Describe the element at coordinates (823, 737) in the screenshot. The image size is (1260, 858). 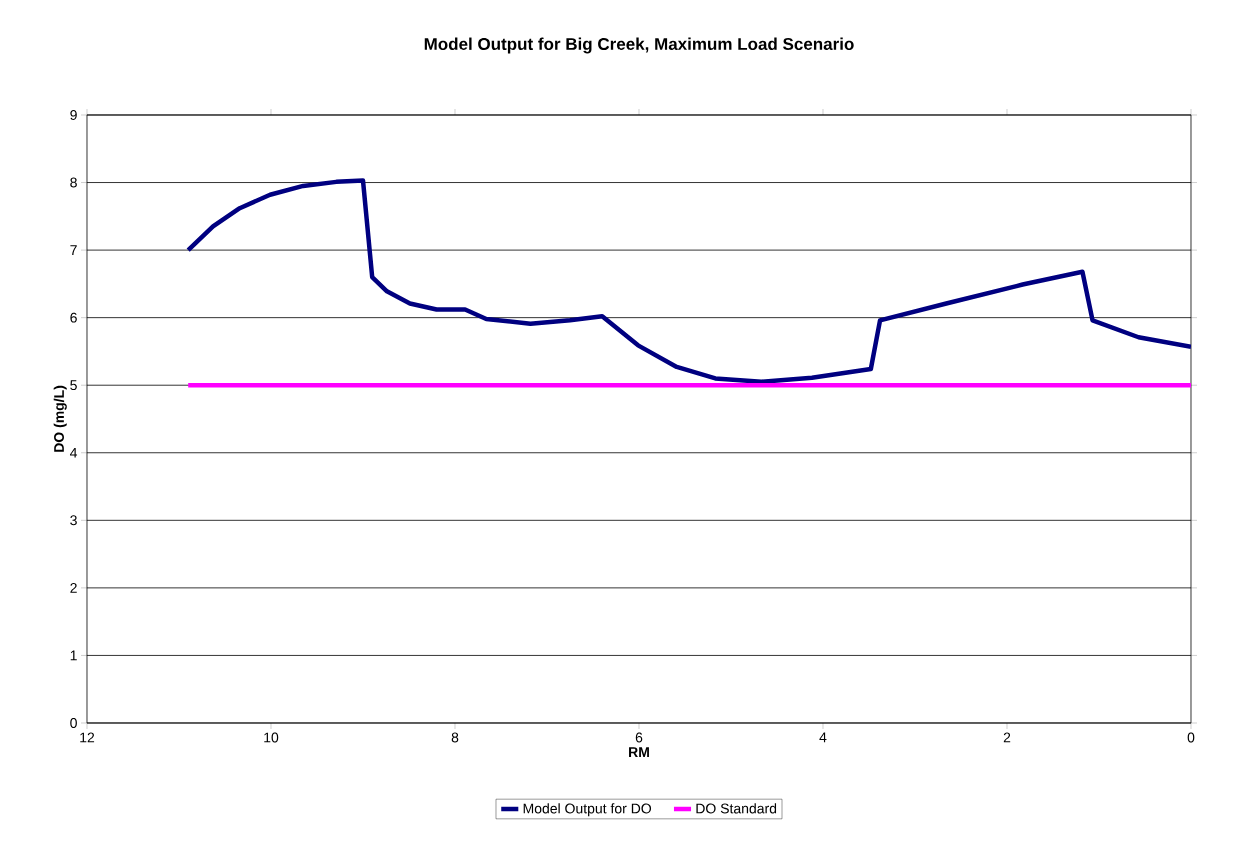
I see `x-tick-label: 4` at that location.